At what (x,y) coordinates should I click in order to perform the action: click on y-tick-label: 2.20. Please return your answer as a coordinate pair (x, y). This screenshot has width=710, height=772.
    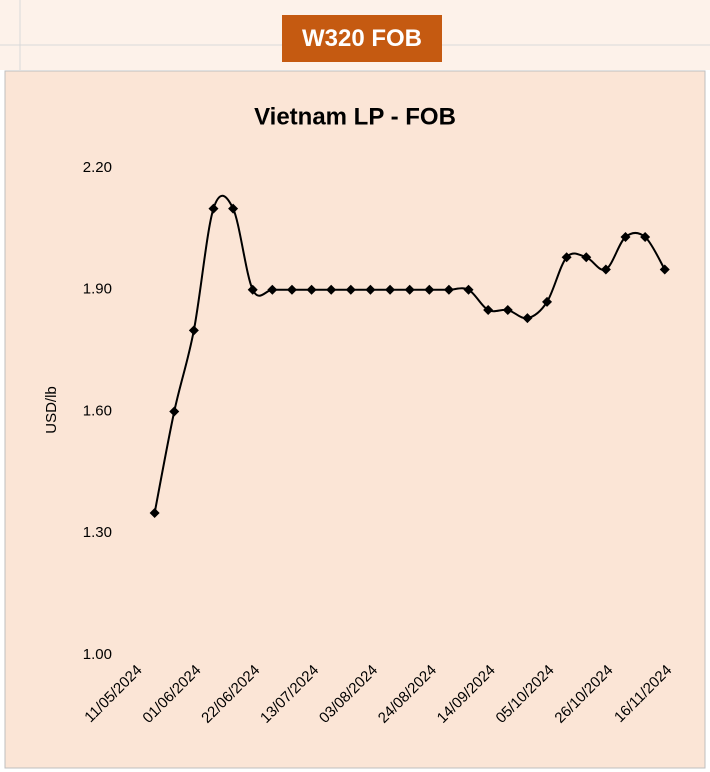
    Looking at the image, I should click on (97, 167).